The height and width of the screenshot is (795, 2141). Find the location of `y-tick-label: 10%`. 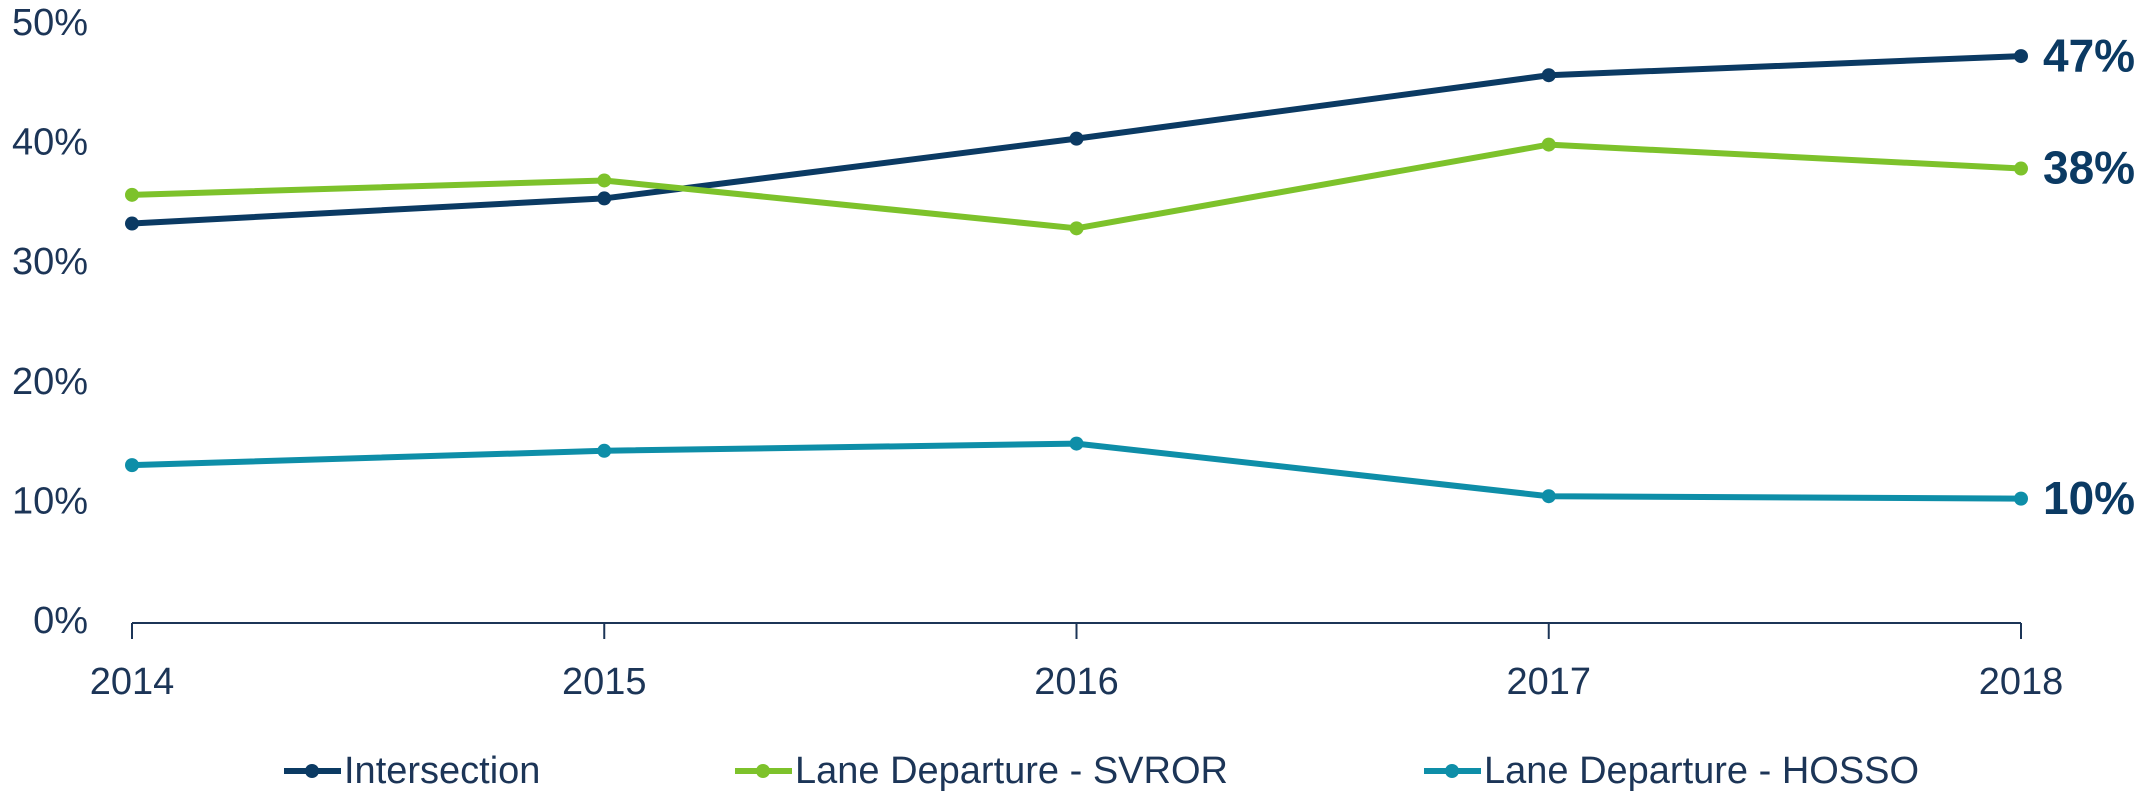

y-tick-label: 10% is located at coordinates (50, 501).